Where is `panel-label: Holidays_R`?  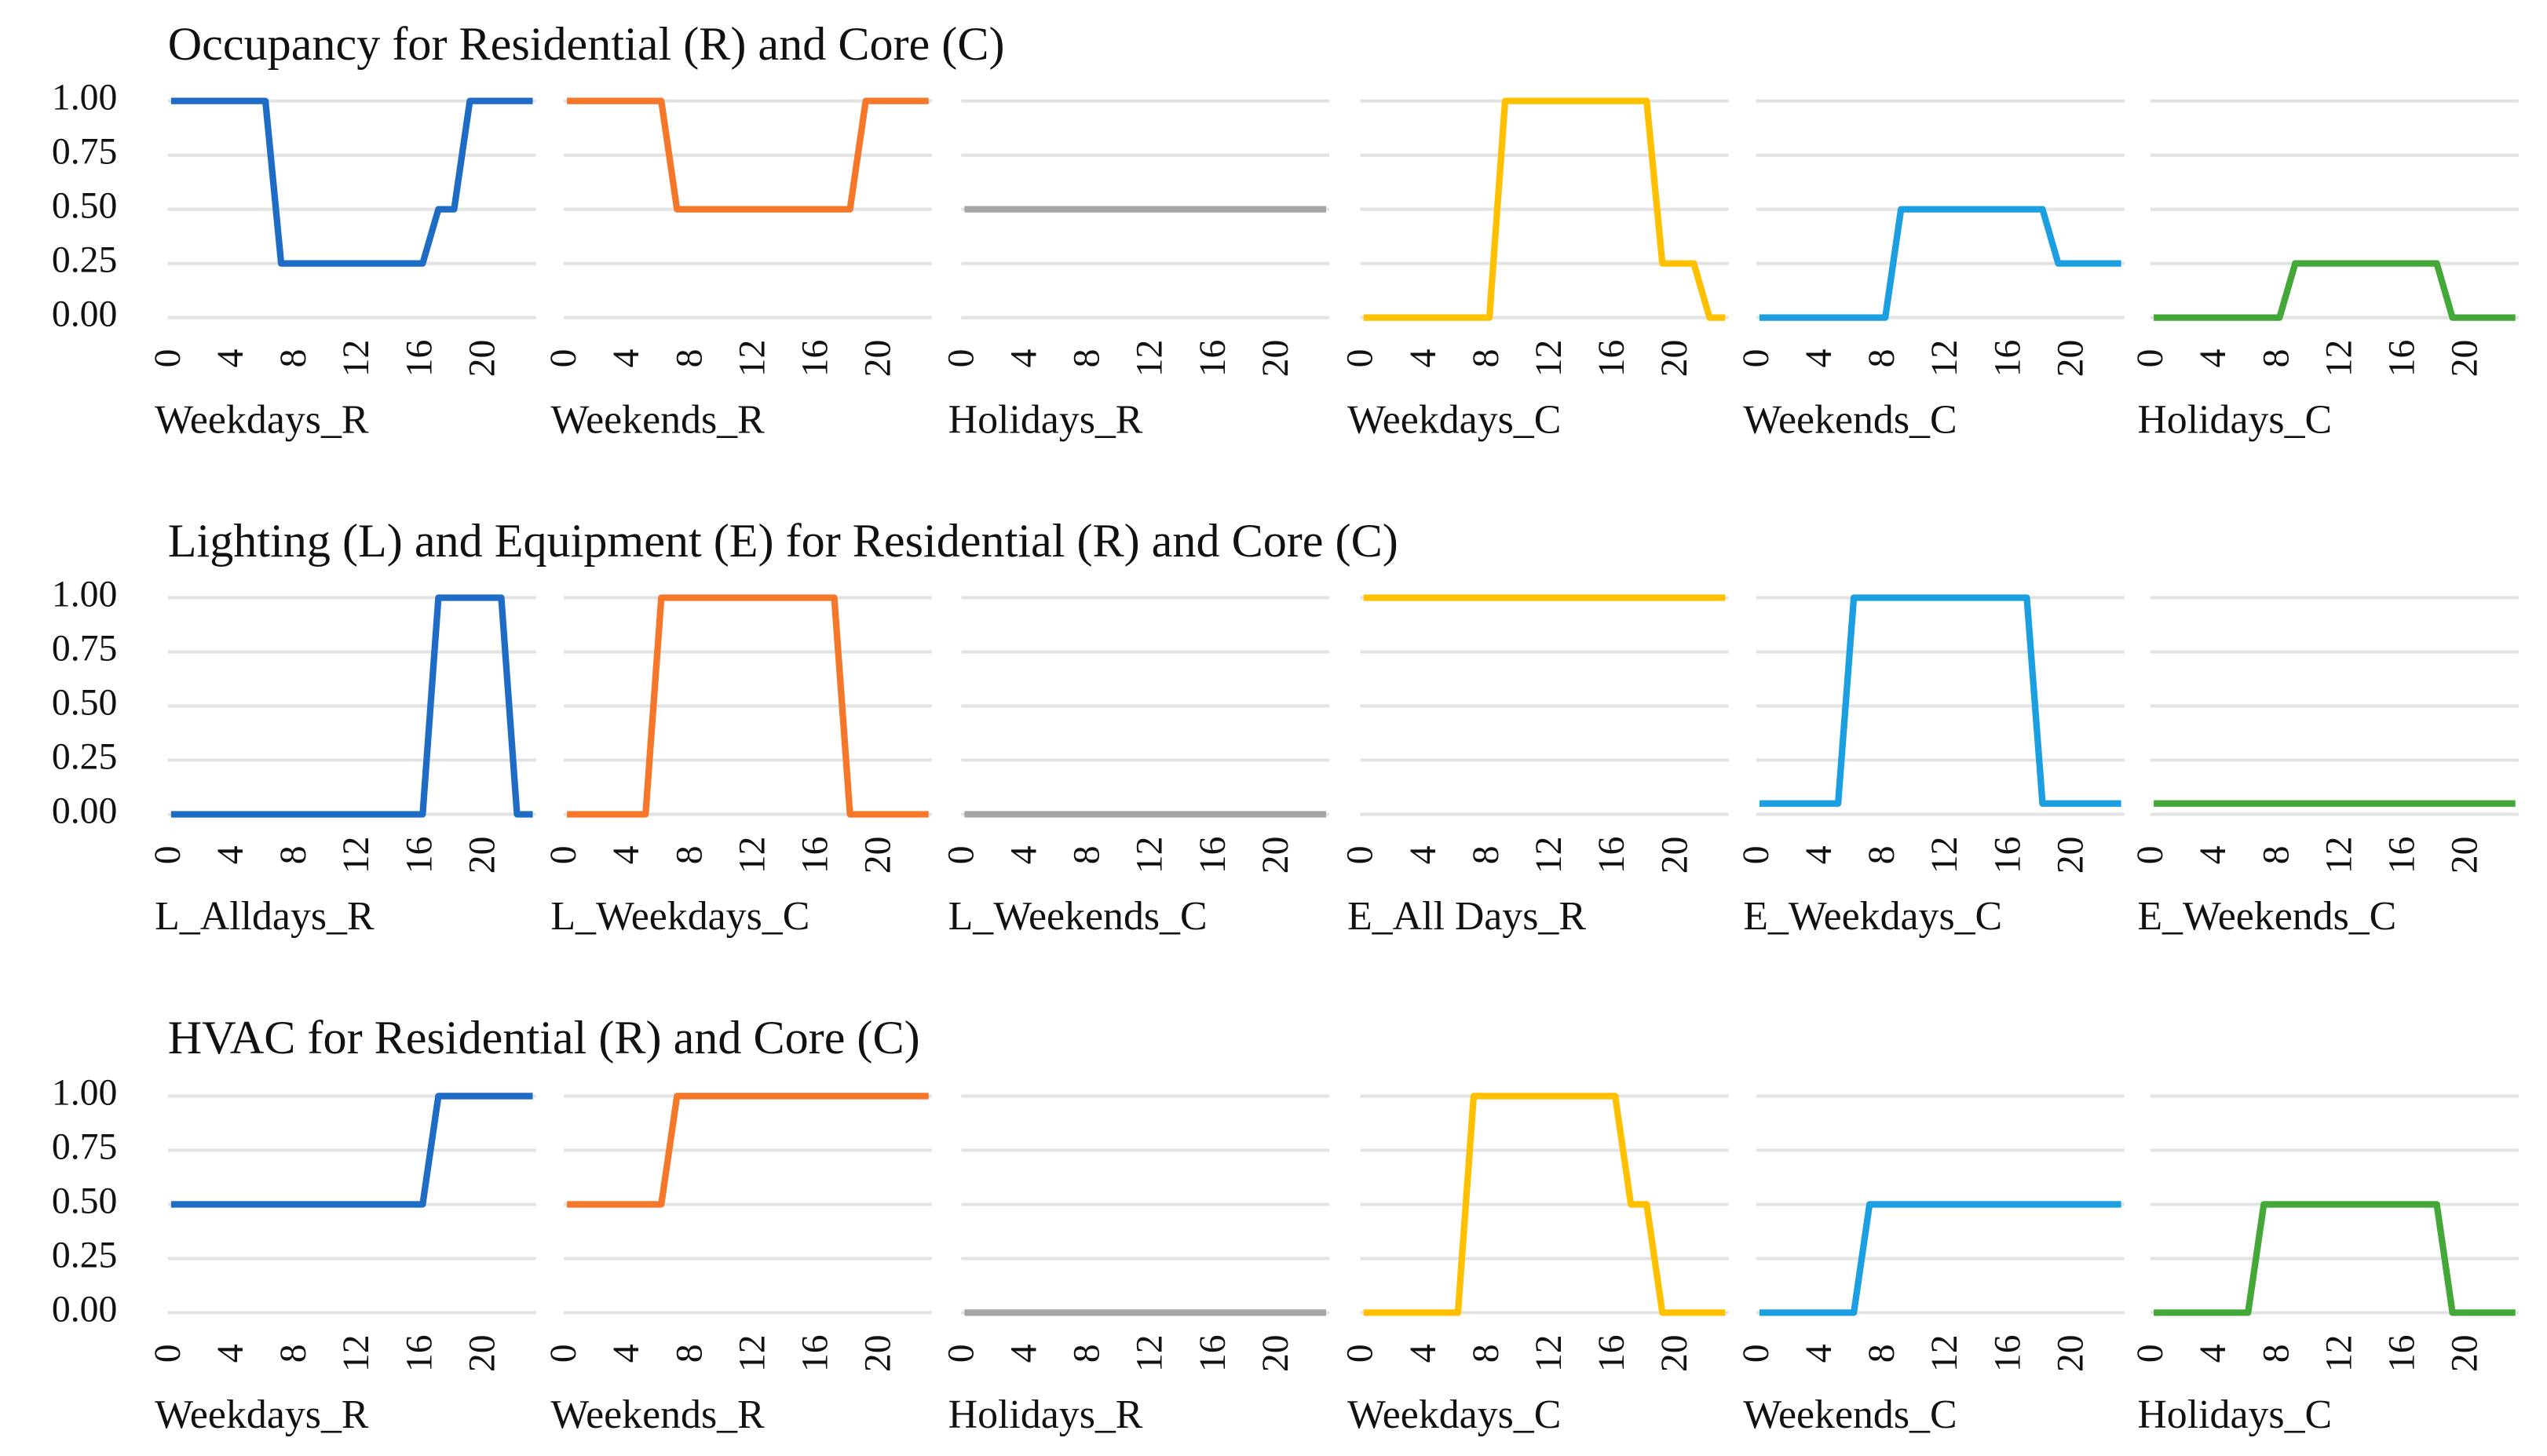 panel-label: Holidays_R is located at coordinates (1046, 1414).